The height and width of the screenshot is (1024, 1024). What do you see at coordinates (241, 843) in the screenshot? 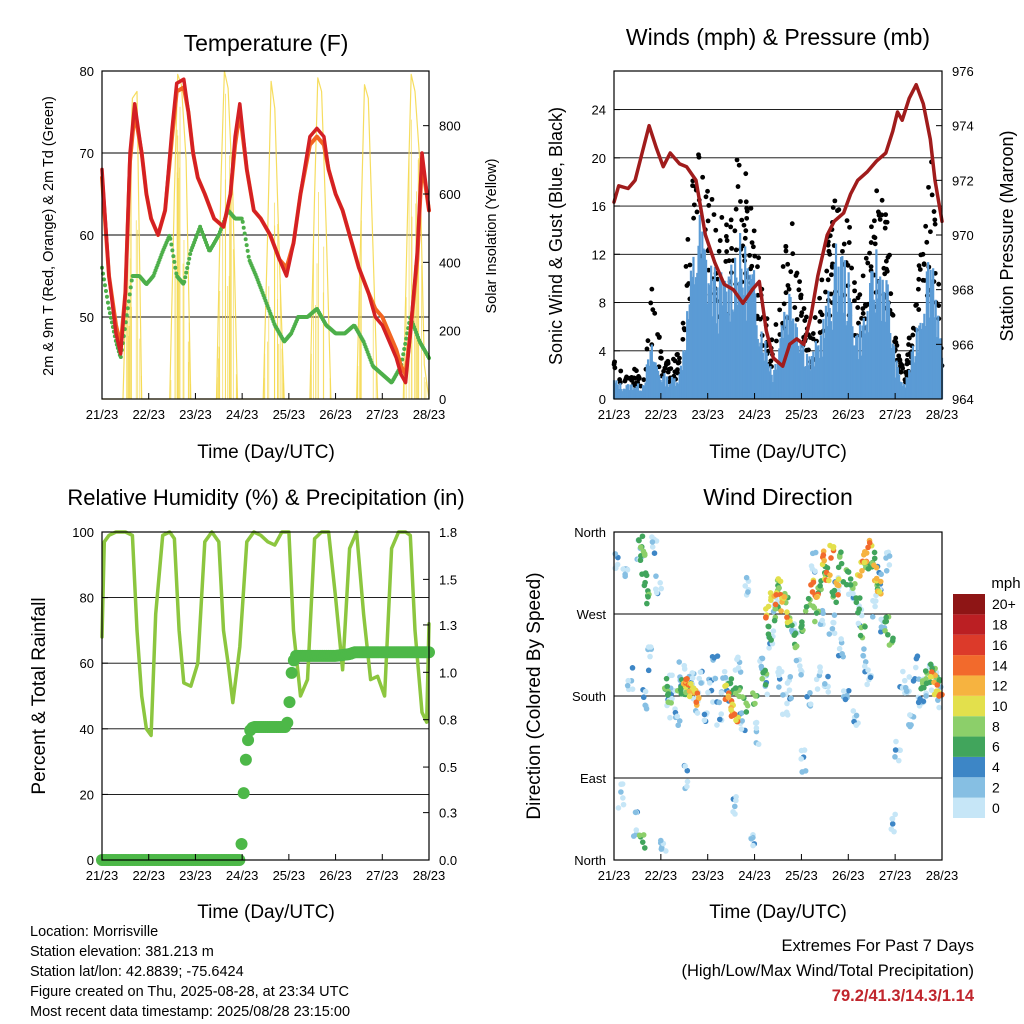
I see `precip-point` at bounding box center [241, 843].